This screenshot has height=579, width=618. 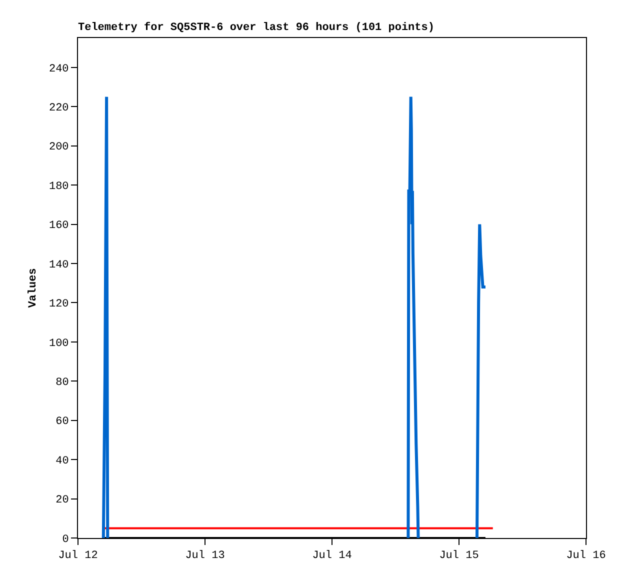 I want to click on x-tick-label: Jul 13, so click(x=205, y=556).